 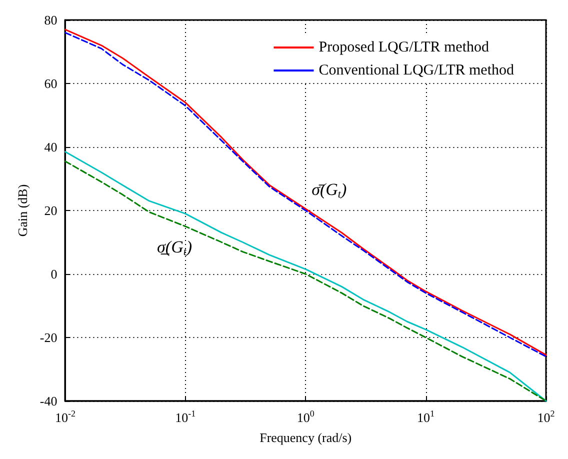 What do you see at coordinates (49, 401) in the screenshot?
I see `y-tick-label: -40` at bounding box center [49, 401].